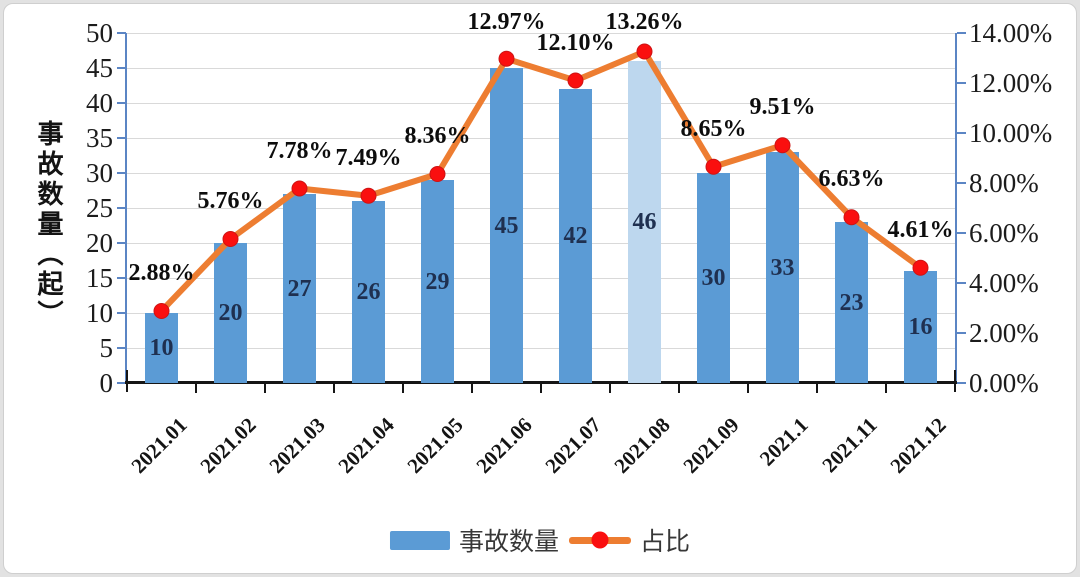  Describe the element at coordinates (1004, 233) in the screenshot. I see `right-axis-tick-label: 6.00%` at that location.